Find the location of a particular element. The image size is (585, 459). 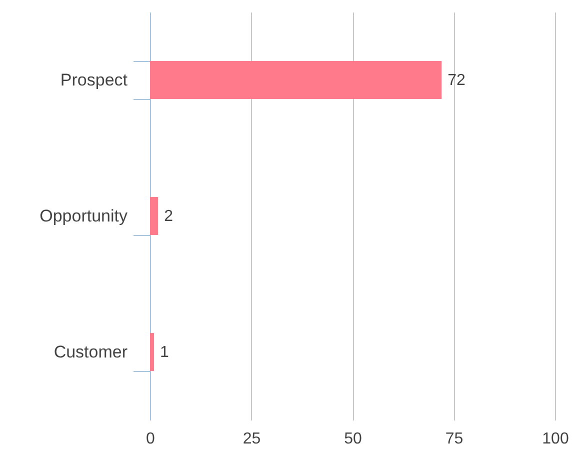

x-tick-label: 100 is located at coordinates (555, 439).